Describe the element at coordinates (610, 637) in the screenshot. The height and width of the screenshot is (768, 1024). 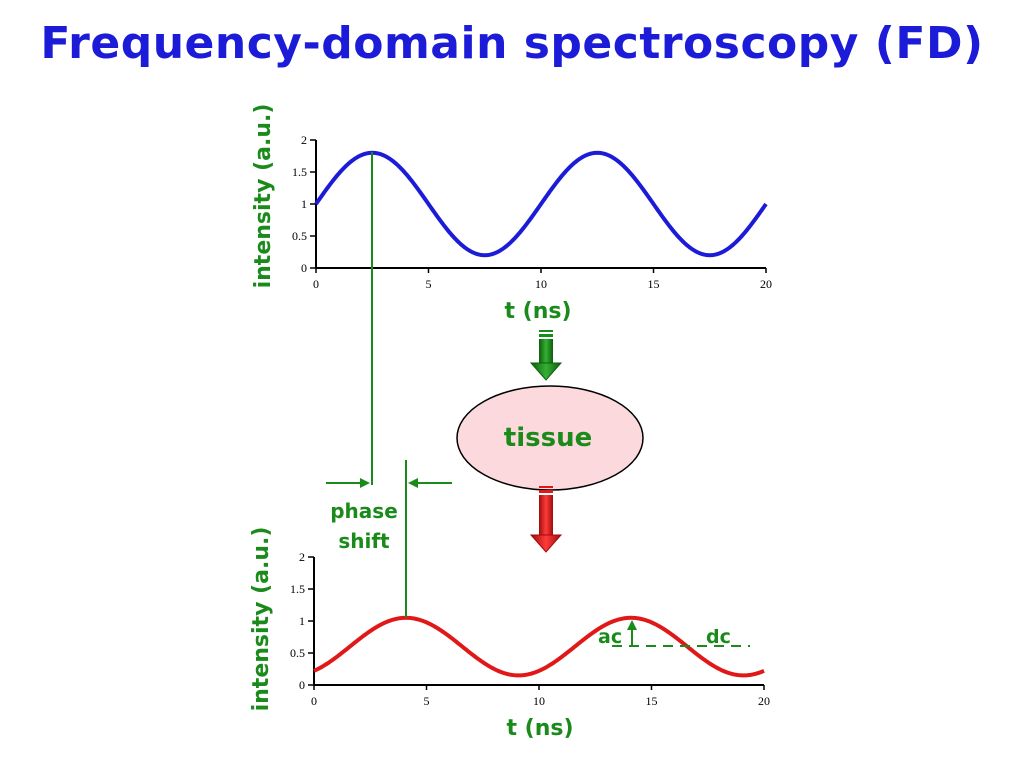
I see `ac-label: ac` at that location.